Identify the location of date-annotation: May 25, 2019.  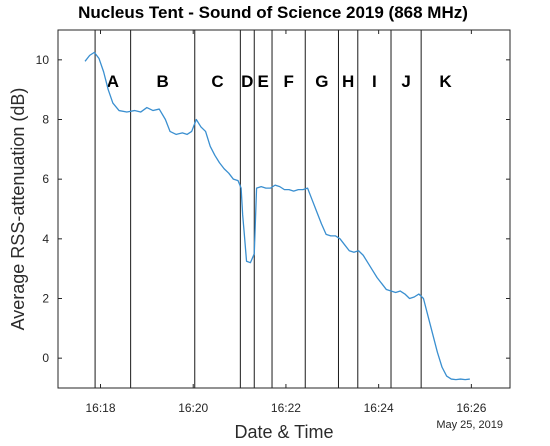
(469, 425).